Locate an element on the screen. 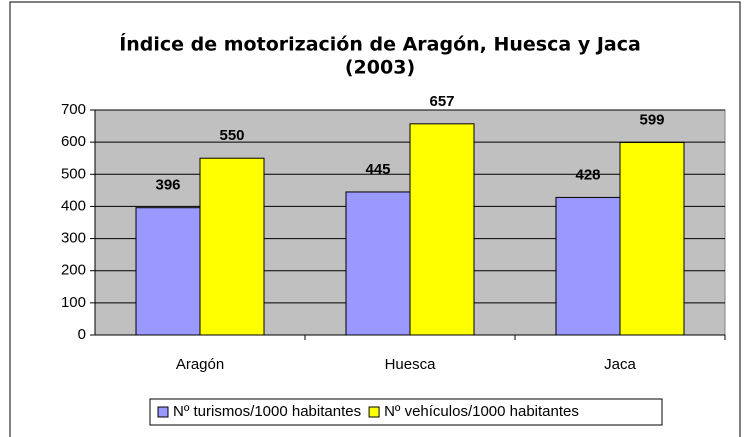 Image resolution: width=747 pixels, height=437 pixels. y-tick-label: 700 is located at coordinates (73, 109).